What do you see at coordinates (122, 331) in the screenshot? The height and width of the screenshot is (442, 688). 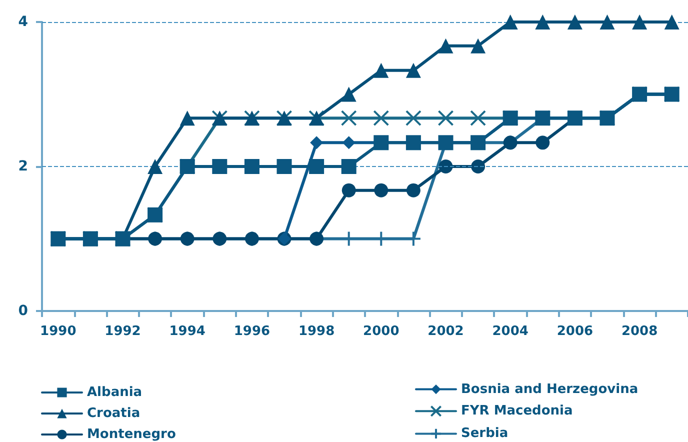 I see `x-tick-label: 1992` at bounding box center [122, 331].